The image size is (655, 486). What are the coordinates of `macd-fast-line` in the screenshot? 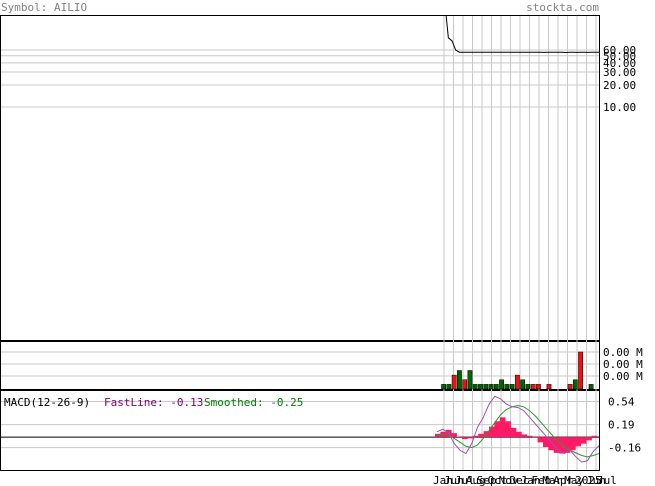 It's located at (518, 429).